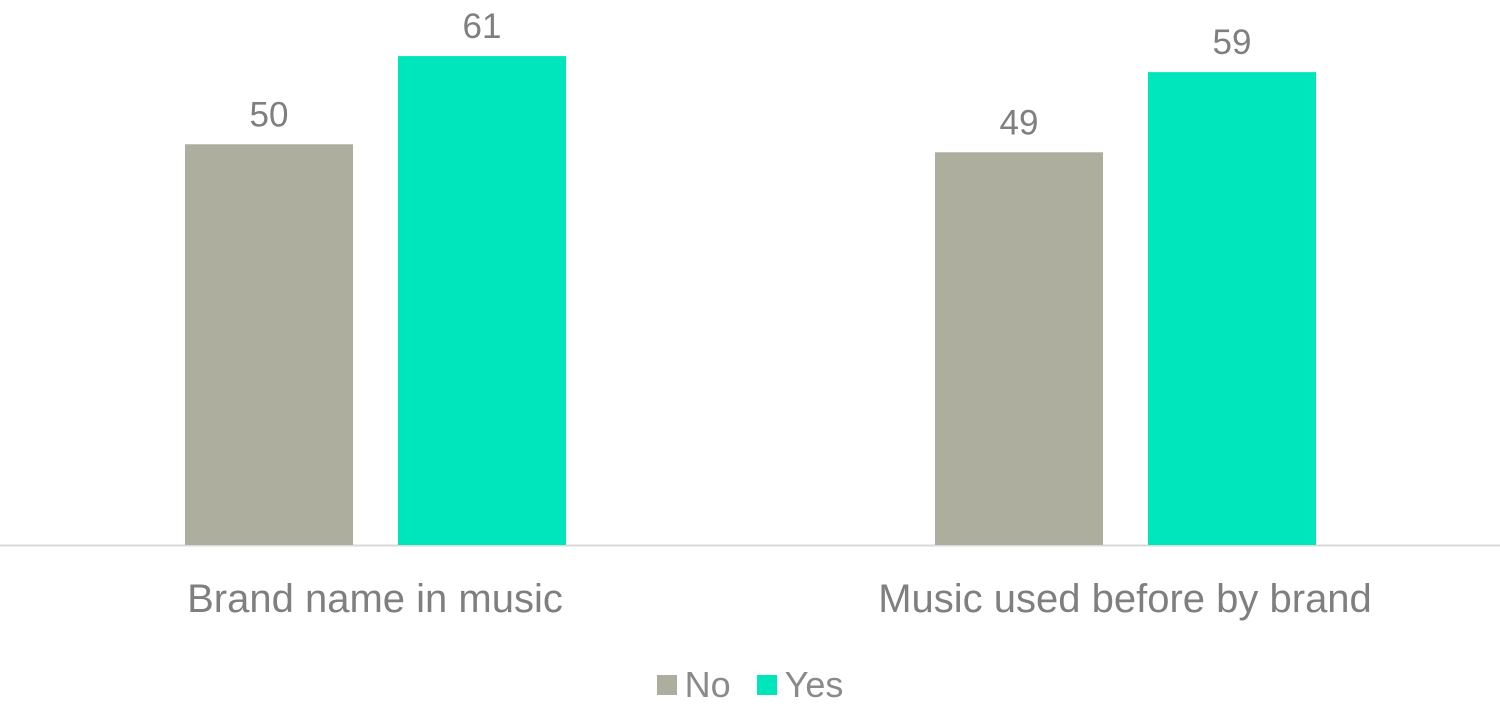  Describe the element at coordinates (269, 114) in the screenshot. I see `data-label: 50` at that location.